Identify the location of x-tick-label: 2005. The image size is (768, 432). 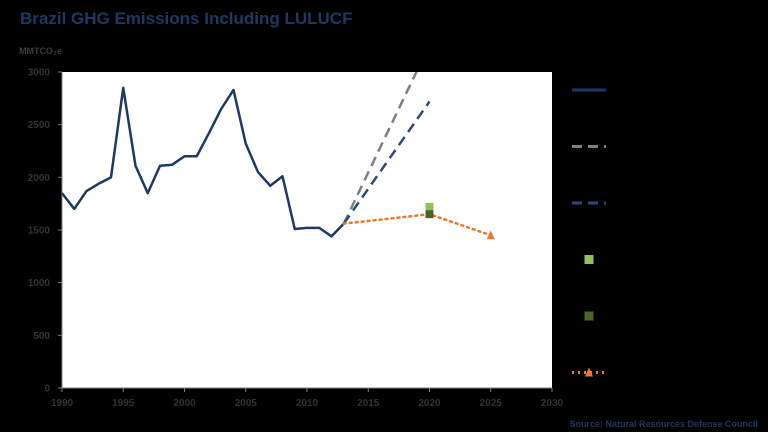
(246, 403).